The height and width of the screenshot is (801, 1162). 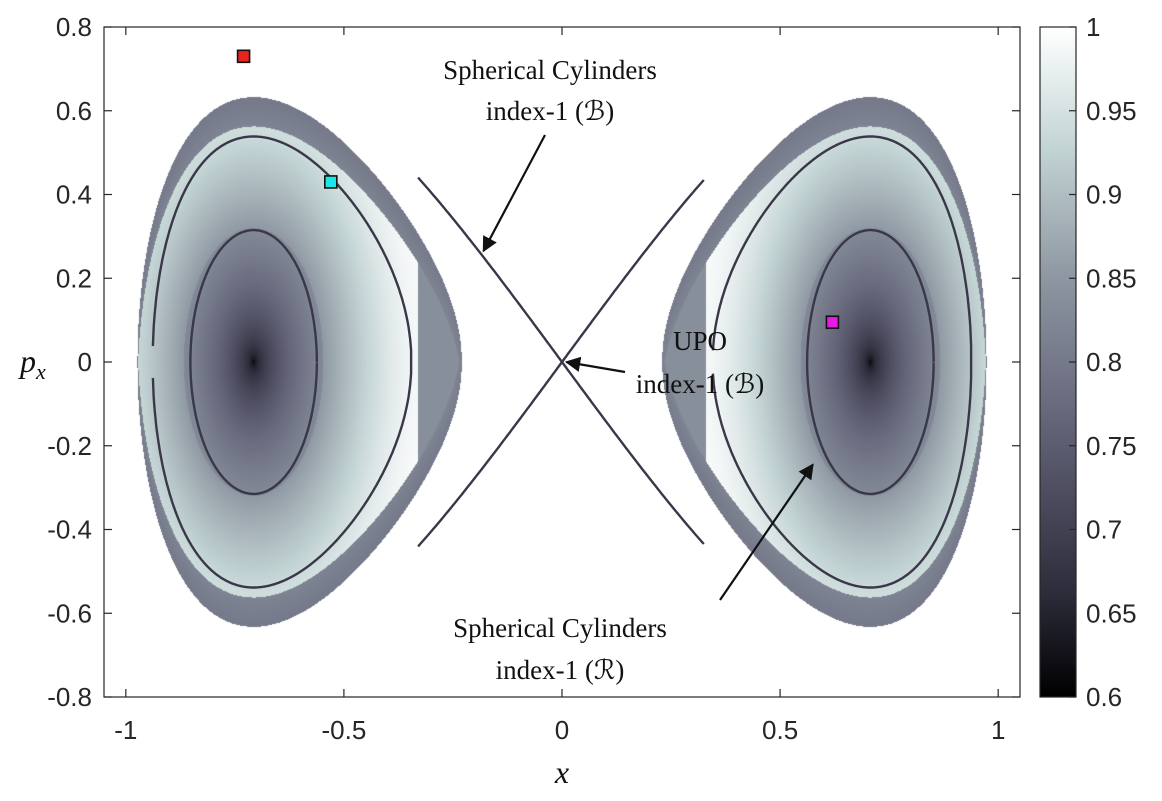 I want to click on y-tick-label: 0.4, so click(x=74, y=195).